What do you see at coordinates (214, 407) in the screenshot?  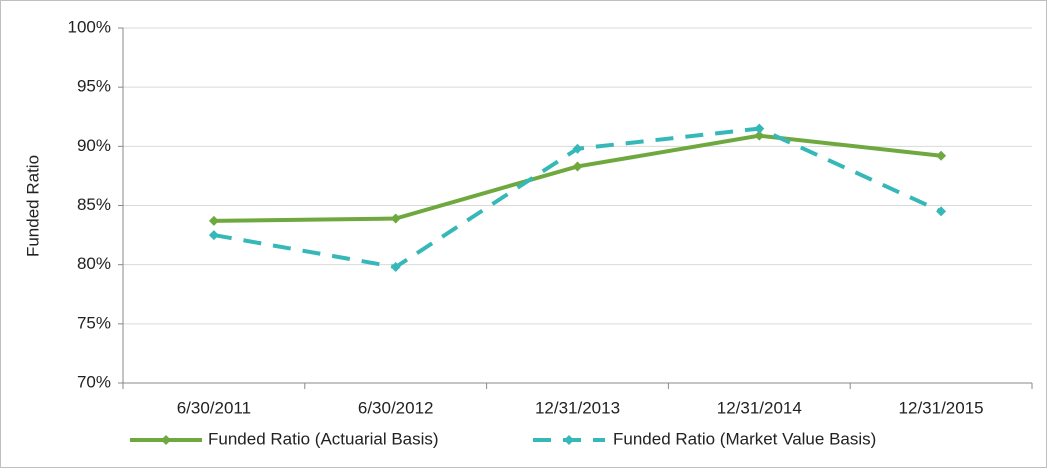 I see `x-tick-label: 6/30/2011` at bounding box center [214, 407].